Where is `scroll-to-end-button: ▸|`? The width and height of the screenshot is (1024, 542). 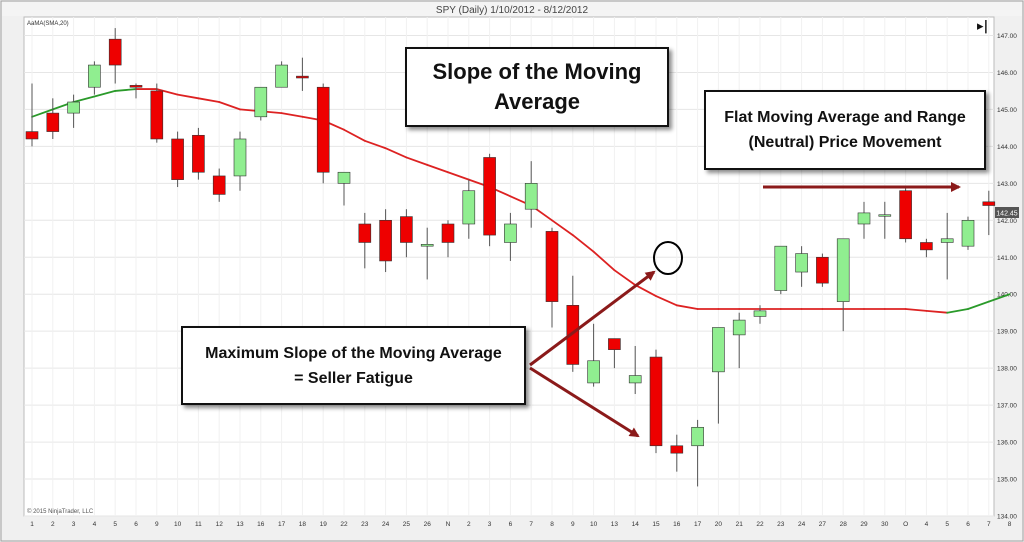 scroll-to-end-button: ▸| is located at coordinates (982, 26).